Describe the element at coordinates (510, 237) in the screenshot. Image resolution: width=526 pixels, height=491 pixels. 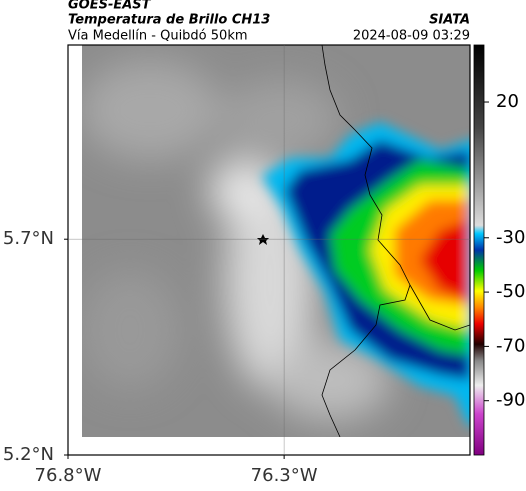
I see `colorbar-tick-label: -30` at that location.